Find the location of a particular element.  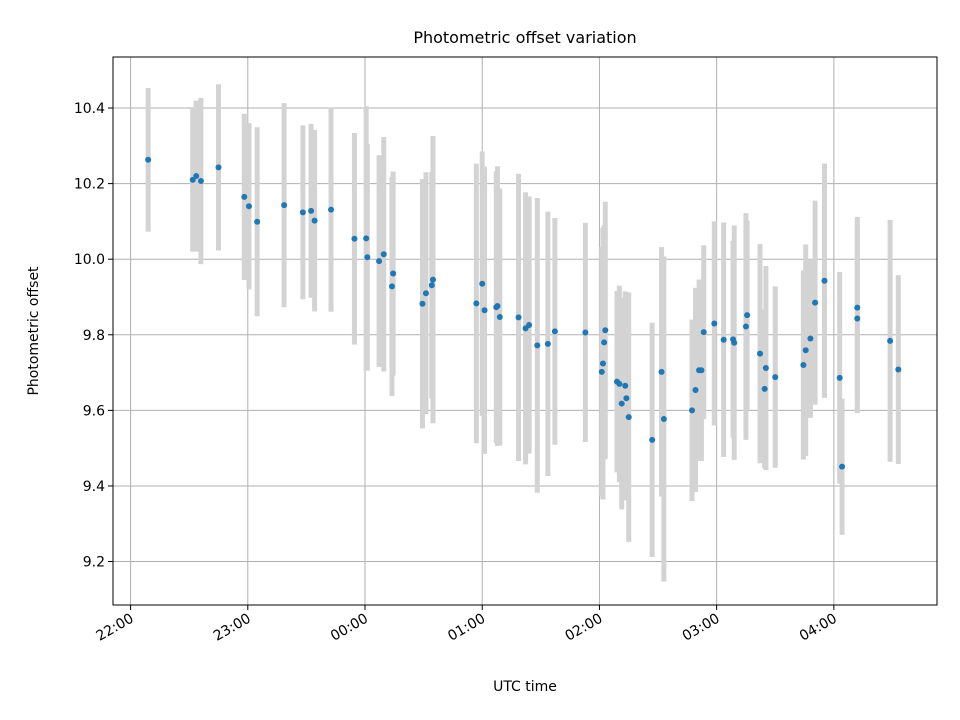

y-axis-label: Photometric offset is located at coordinates (34, 331).